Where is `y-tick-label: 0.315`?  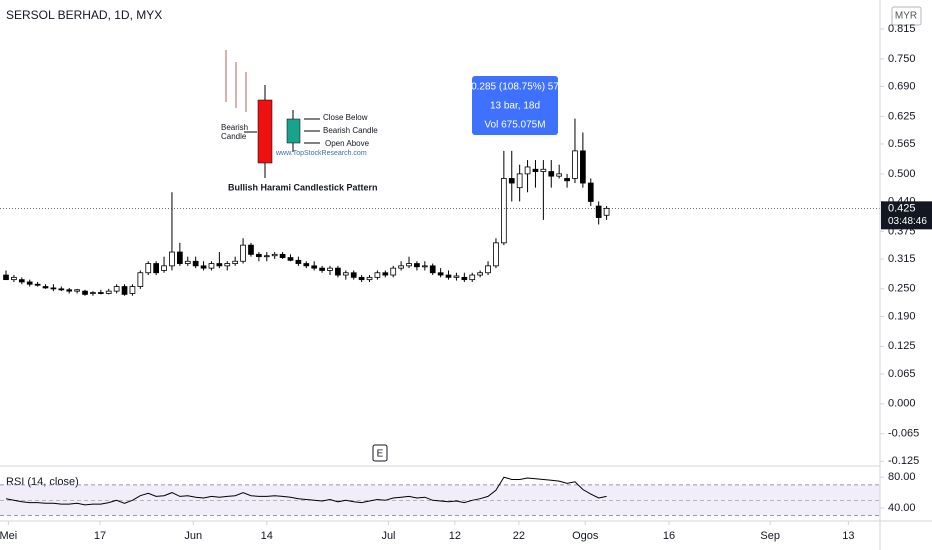 y-tick-label: 0.315 is located at coordinates (902, 259).